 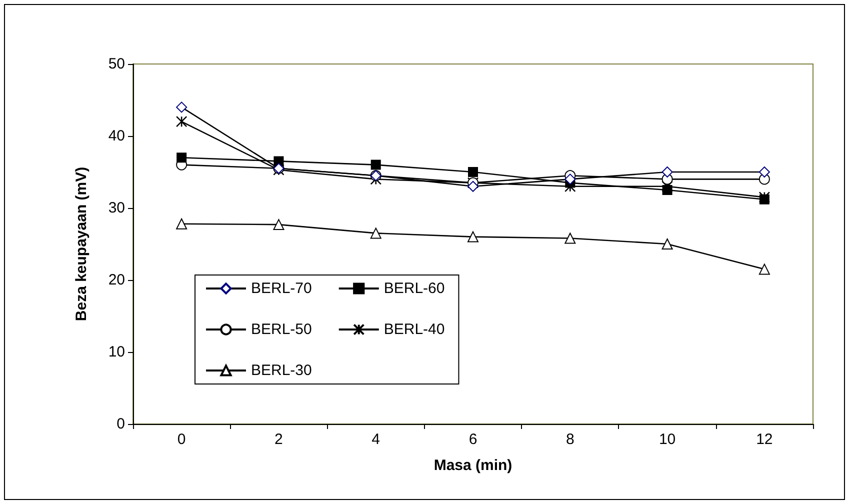 I want to click on y-tick-label: 20, so click(x=116, y=280).